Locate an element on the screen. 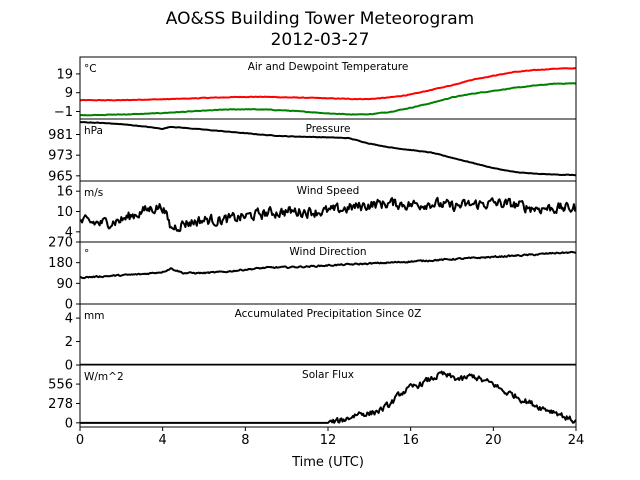 Image resolution: width=640 pixels, height=480 pixels. x-tick-label: 4 is located at coordinates (163, 440).